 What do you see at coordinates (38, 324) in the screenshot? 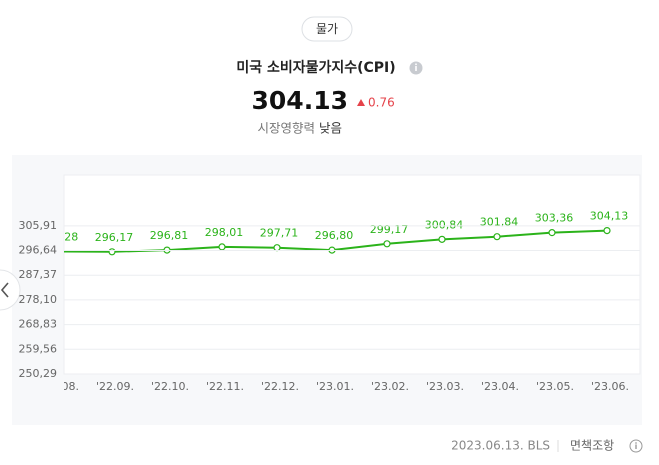
I see `y-tick-label: 268,83` at bounding box center [38, 324].